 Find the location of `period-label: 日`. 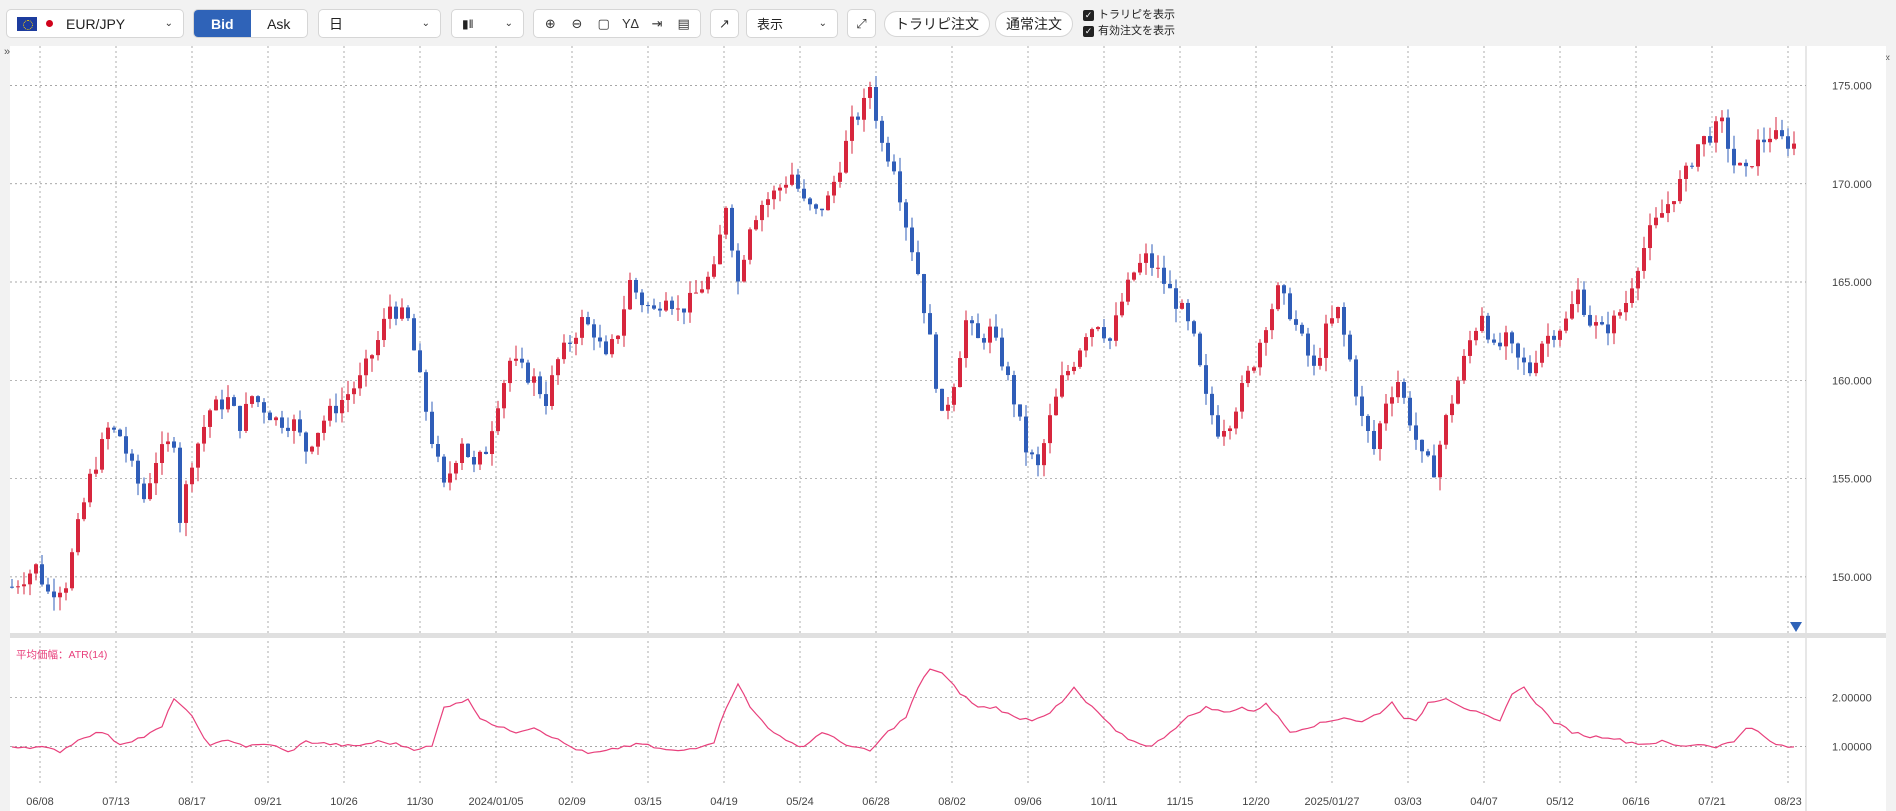

period-label: 日 is located at coordinates (336, 23).